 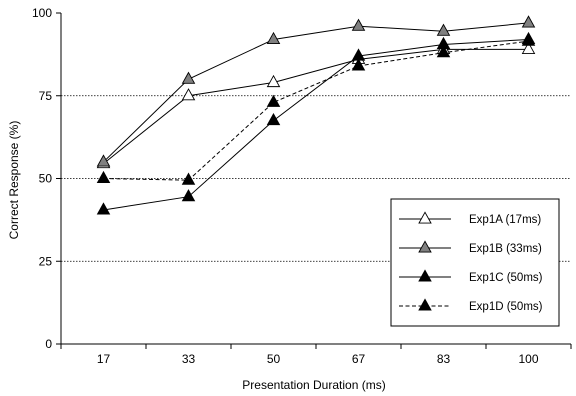 What do you see at coordinates (14, 180) in the screenshot?
I see `y-axis-title: Correct Response (%)` at bounding box center [14, 180].